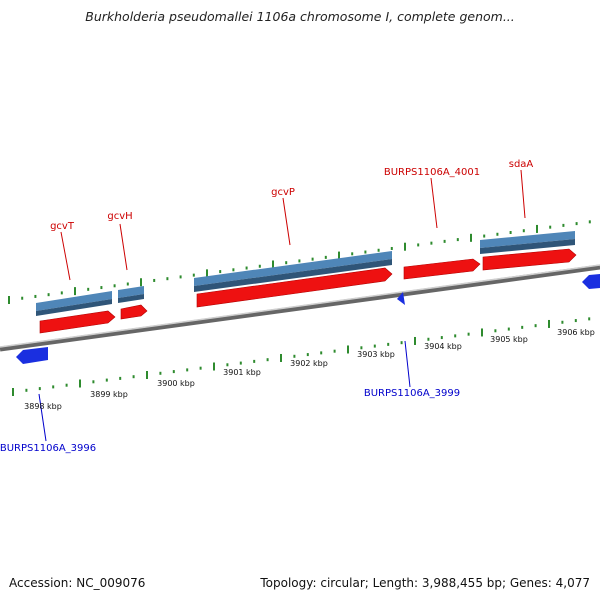 Image resolution: width=600 pixels, height=600 pixels. I want to click on gene-bar-gcvP, so click(293, 268).